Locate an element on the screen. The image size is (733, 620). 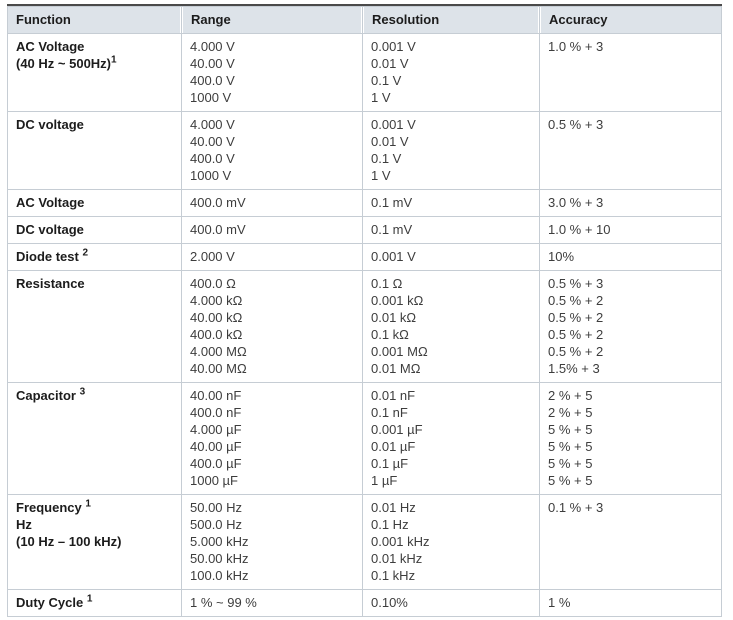
spec-table-header: Function Range Resolution Accuracy is located at coordinates (364, 20).